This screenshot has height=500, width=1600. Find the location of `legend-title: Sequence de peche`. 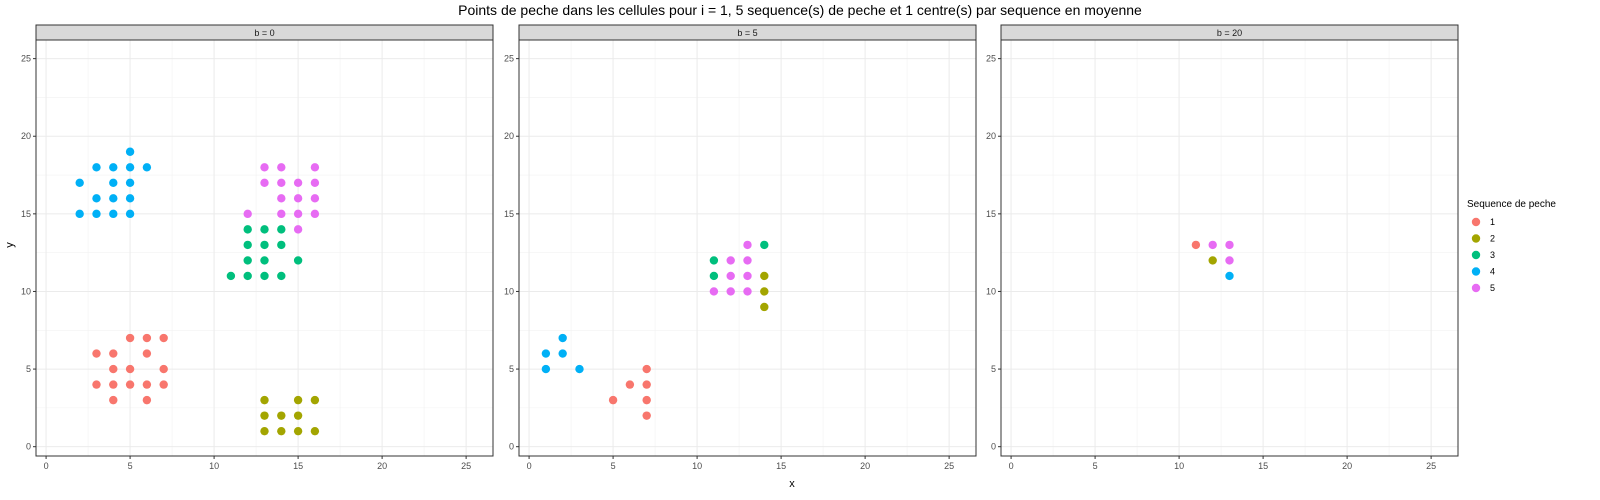

legend-title: Sequence de peche is located at coordinates (1511, 204).